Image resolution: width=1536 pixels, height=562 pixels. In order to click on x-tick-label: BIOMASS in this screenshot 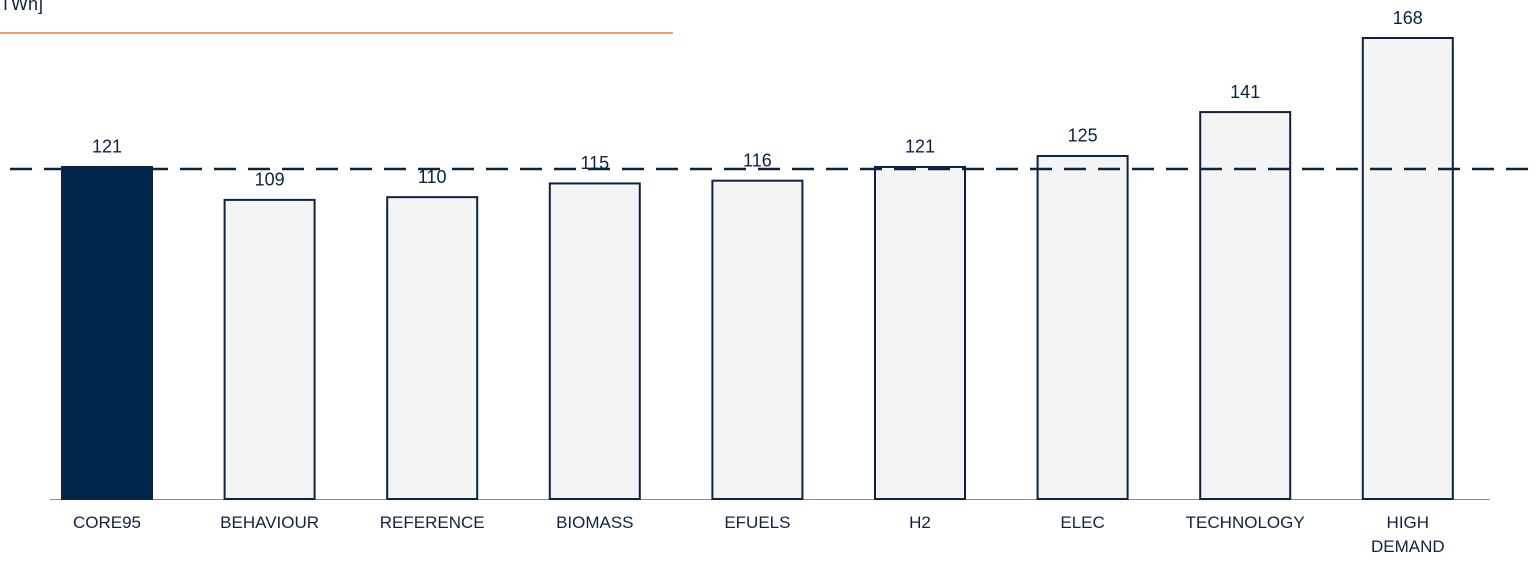, I will do `click(595, 522)`.